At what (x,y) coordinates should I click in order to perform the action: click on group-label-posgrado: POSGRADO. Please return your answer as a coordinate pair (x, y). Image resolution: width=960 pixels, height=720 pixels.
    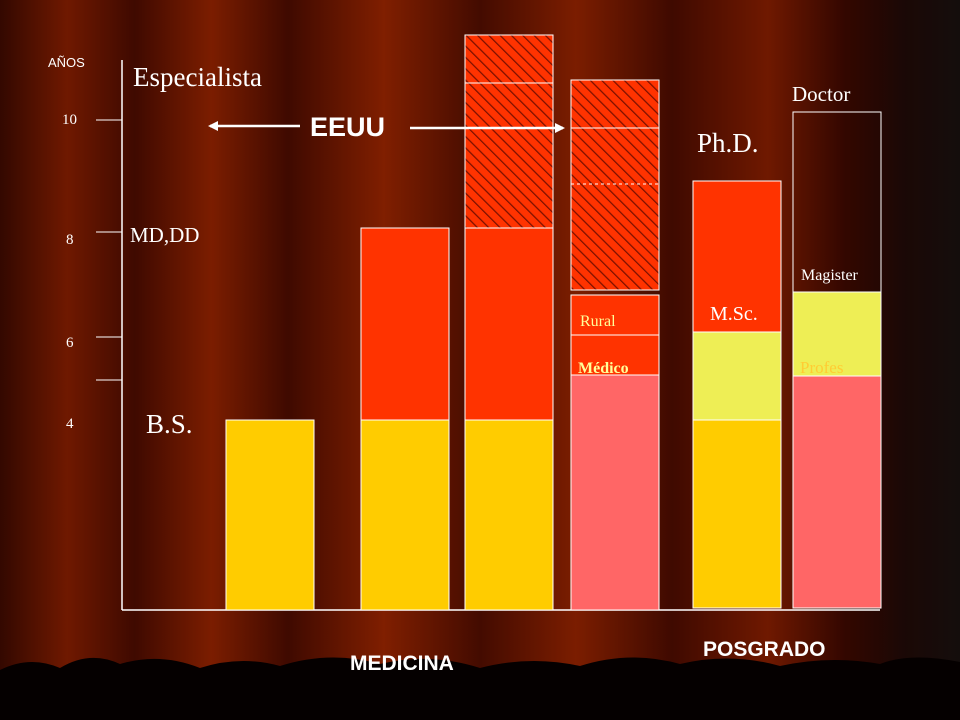
    Looking at the image, I should click on (764, 649).